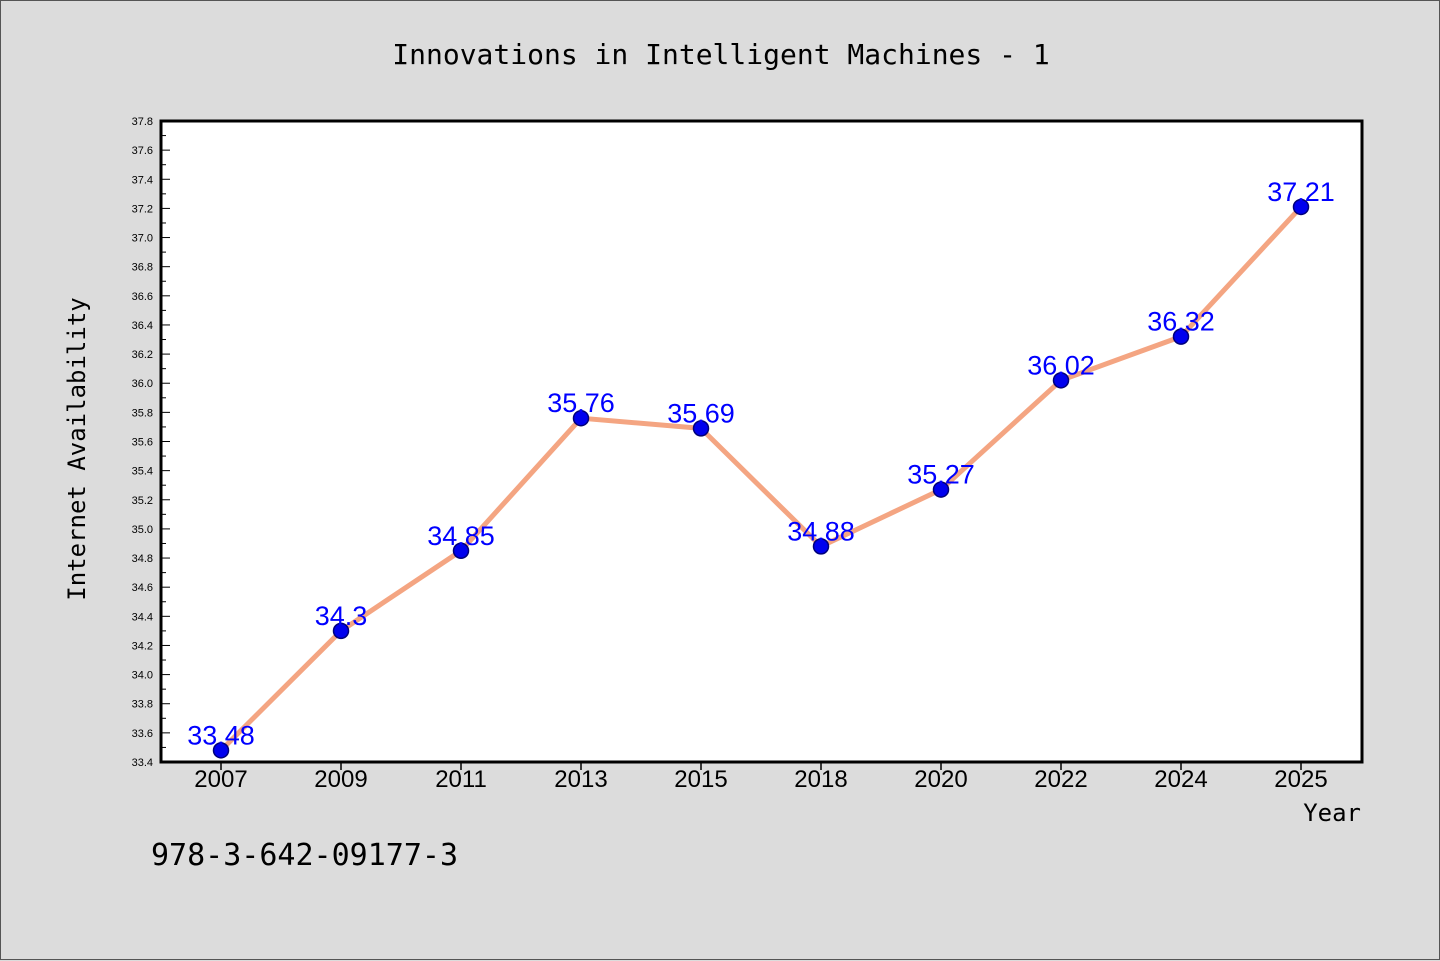  I want to click on data-label: 35.76, so click(581, 403).